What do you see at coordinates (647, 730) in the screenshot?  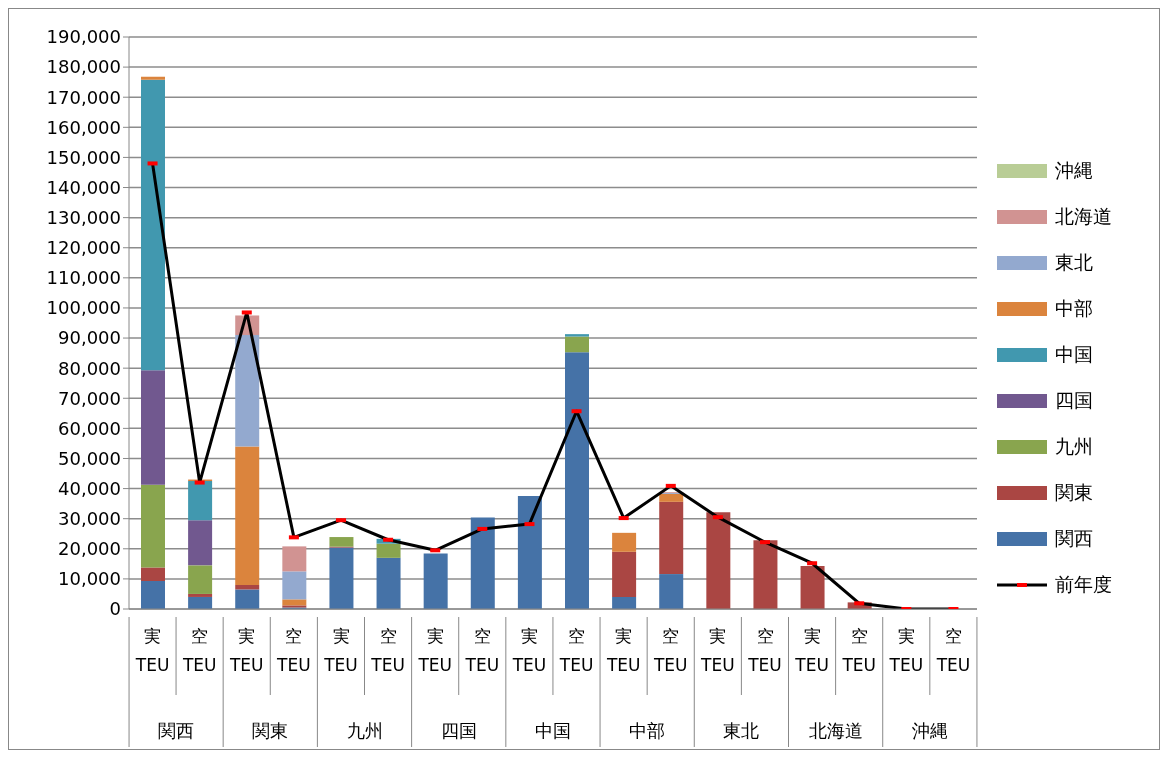 I see `text: 中部` at bounding box center [647, 730].